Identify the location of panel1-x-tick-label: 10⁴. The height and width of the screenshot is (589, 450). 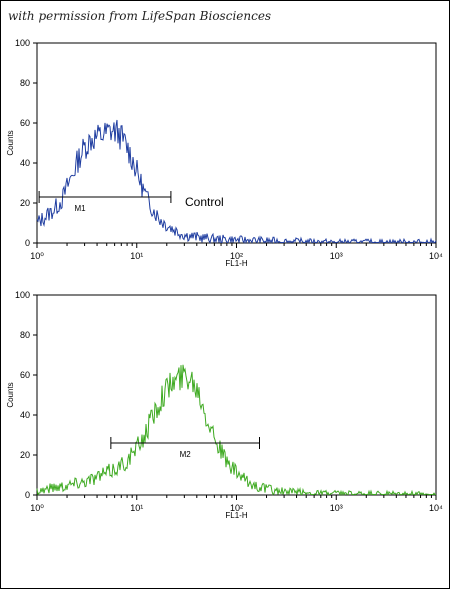
(436, 256).